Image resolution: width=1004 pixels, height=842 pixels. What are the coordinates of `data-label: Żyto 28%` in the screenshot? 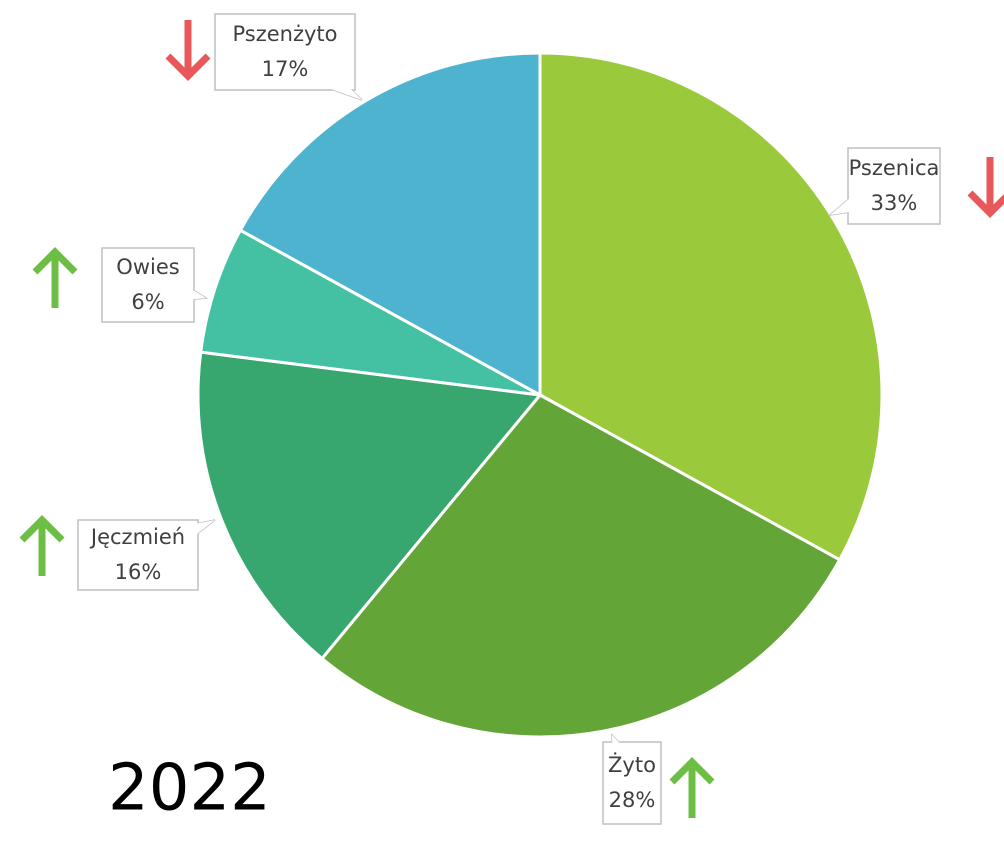 It's located at (658, 779).